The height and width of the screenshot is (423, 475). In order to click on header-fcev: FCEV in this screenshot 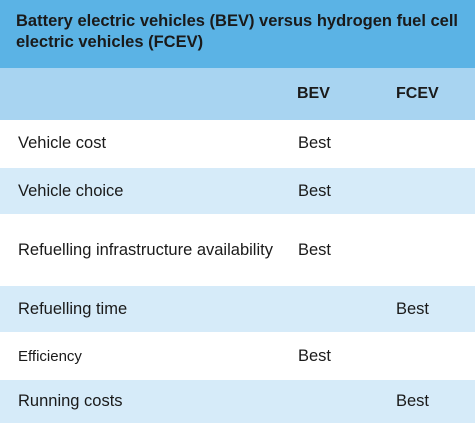, I will do `click(417, 93)`.